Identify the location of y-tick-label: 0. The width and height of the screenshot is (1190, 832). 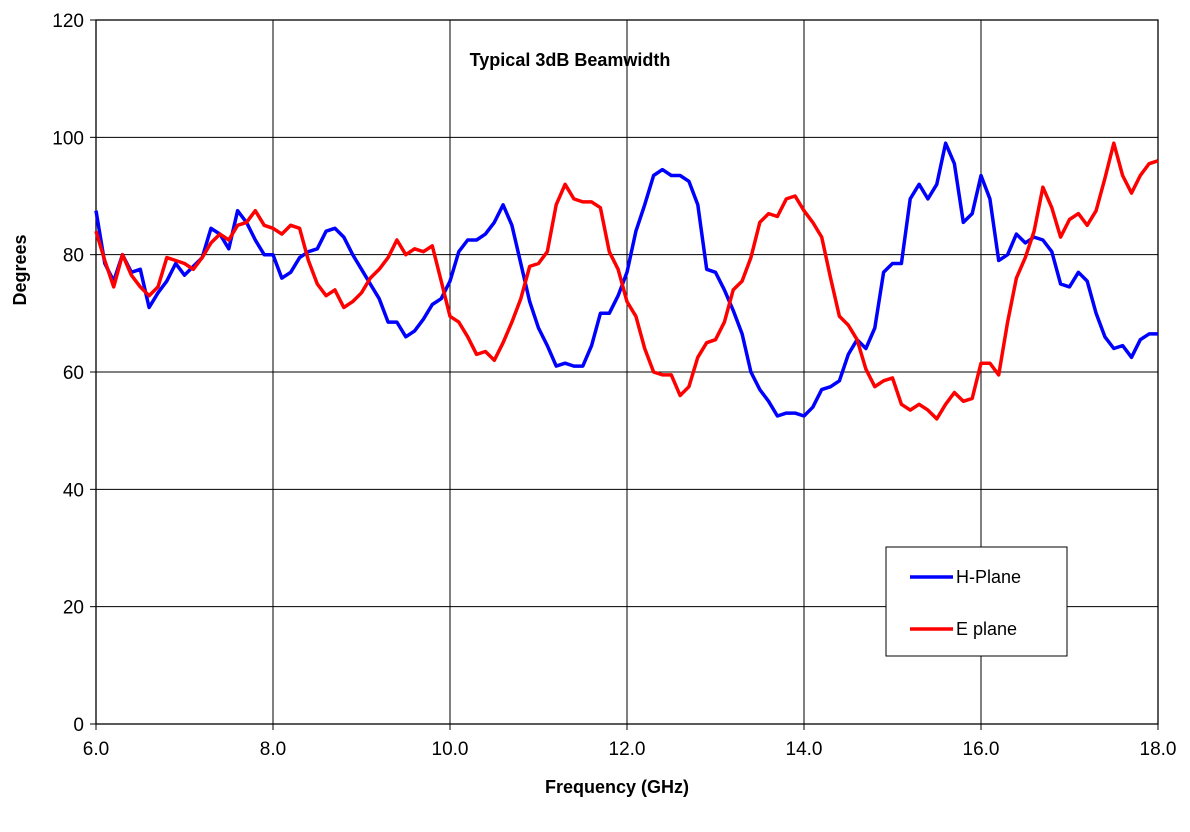
(78, 725).